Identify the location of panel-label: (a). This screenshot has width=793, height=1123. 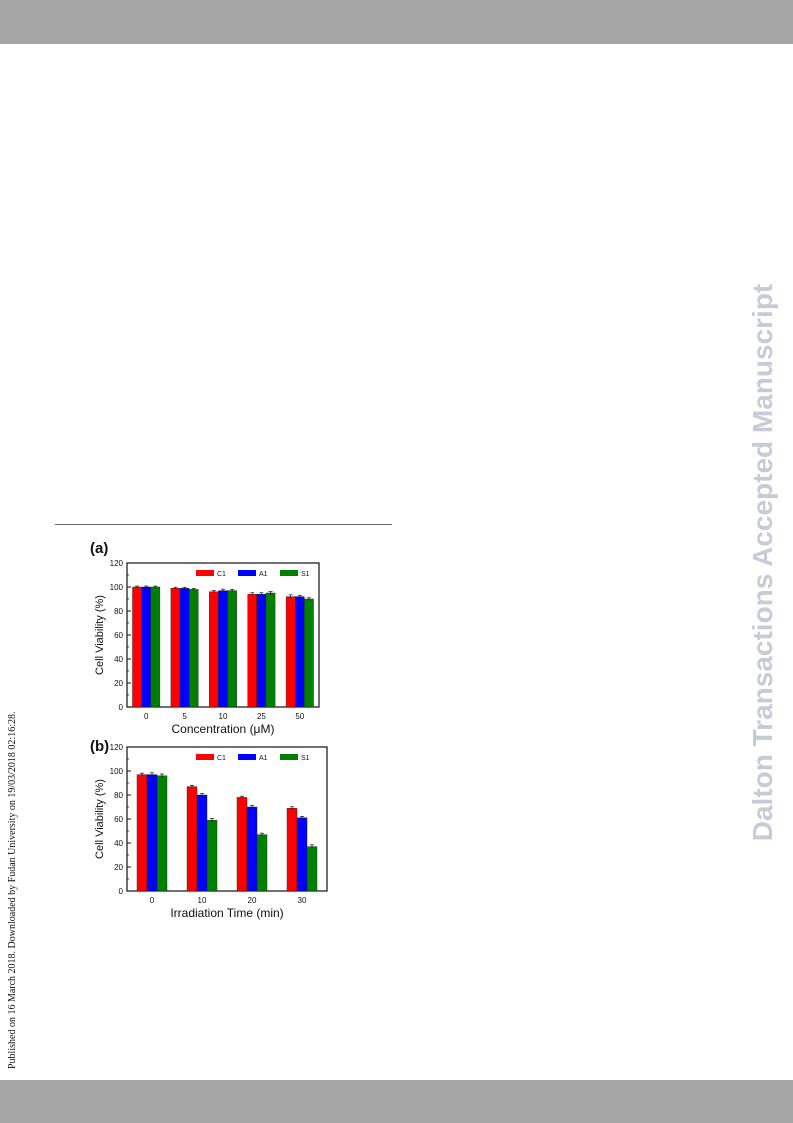
(99, 548).